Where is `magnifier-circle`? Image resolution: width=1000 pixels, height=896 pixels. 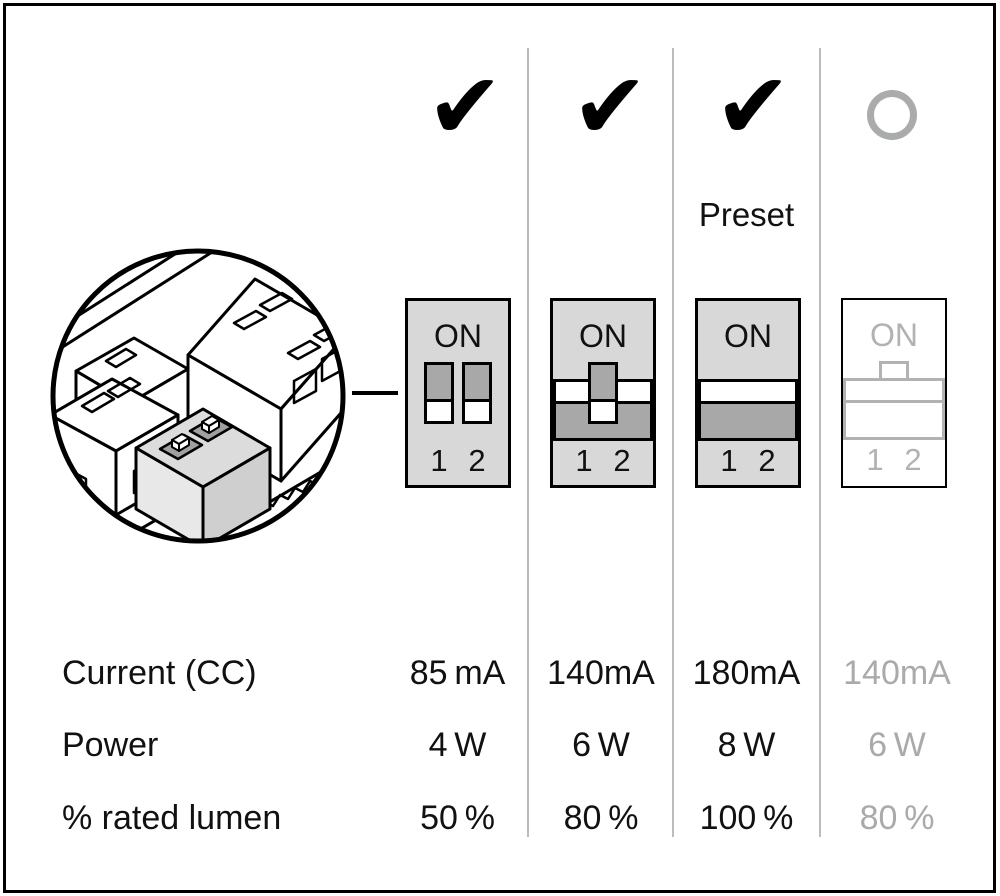
magnifier-circle is located at coordinates (198, 396).